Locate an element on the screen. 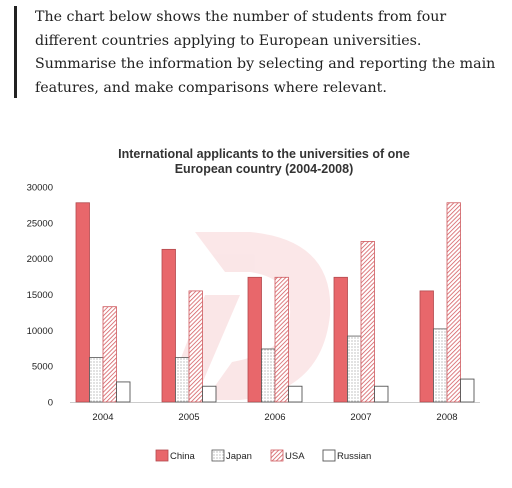 The height and width of the screenshot is (488, 512). y-axis: 0 5000 10000 15000 20000 25000 30000 is located at coordinates (40, 296).